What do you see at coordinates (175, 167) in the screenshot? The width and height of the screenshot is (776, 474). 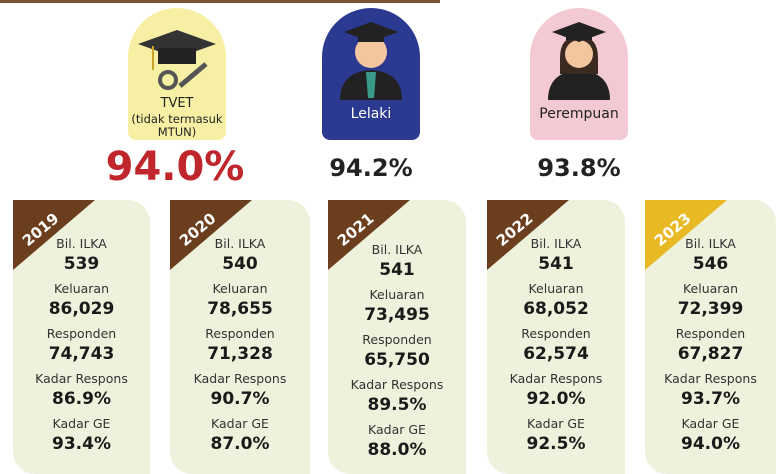 I see `tvet-value: 94.0%` at bounding box center [175, 167].